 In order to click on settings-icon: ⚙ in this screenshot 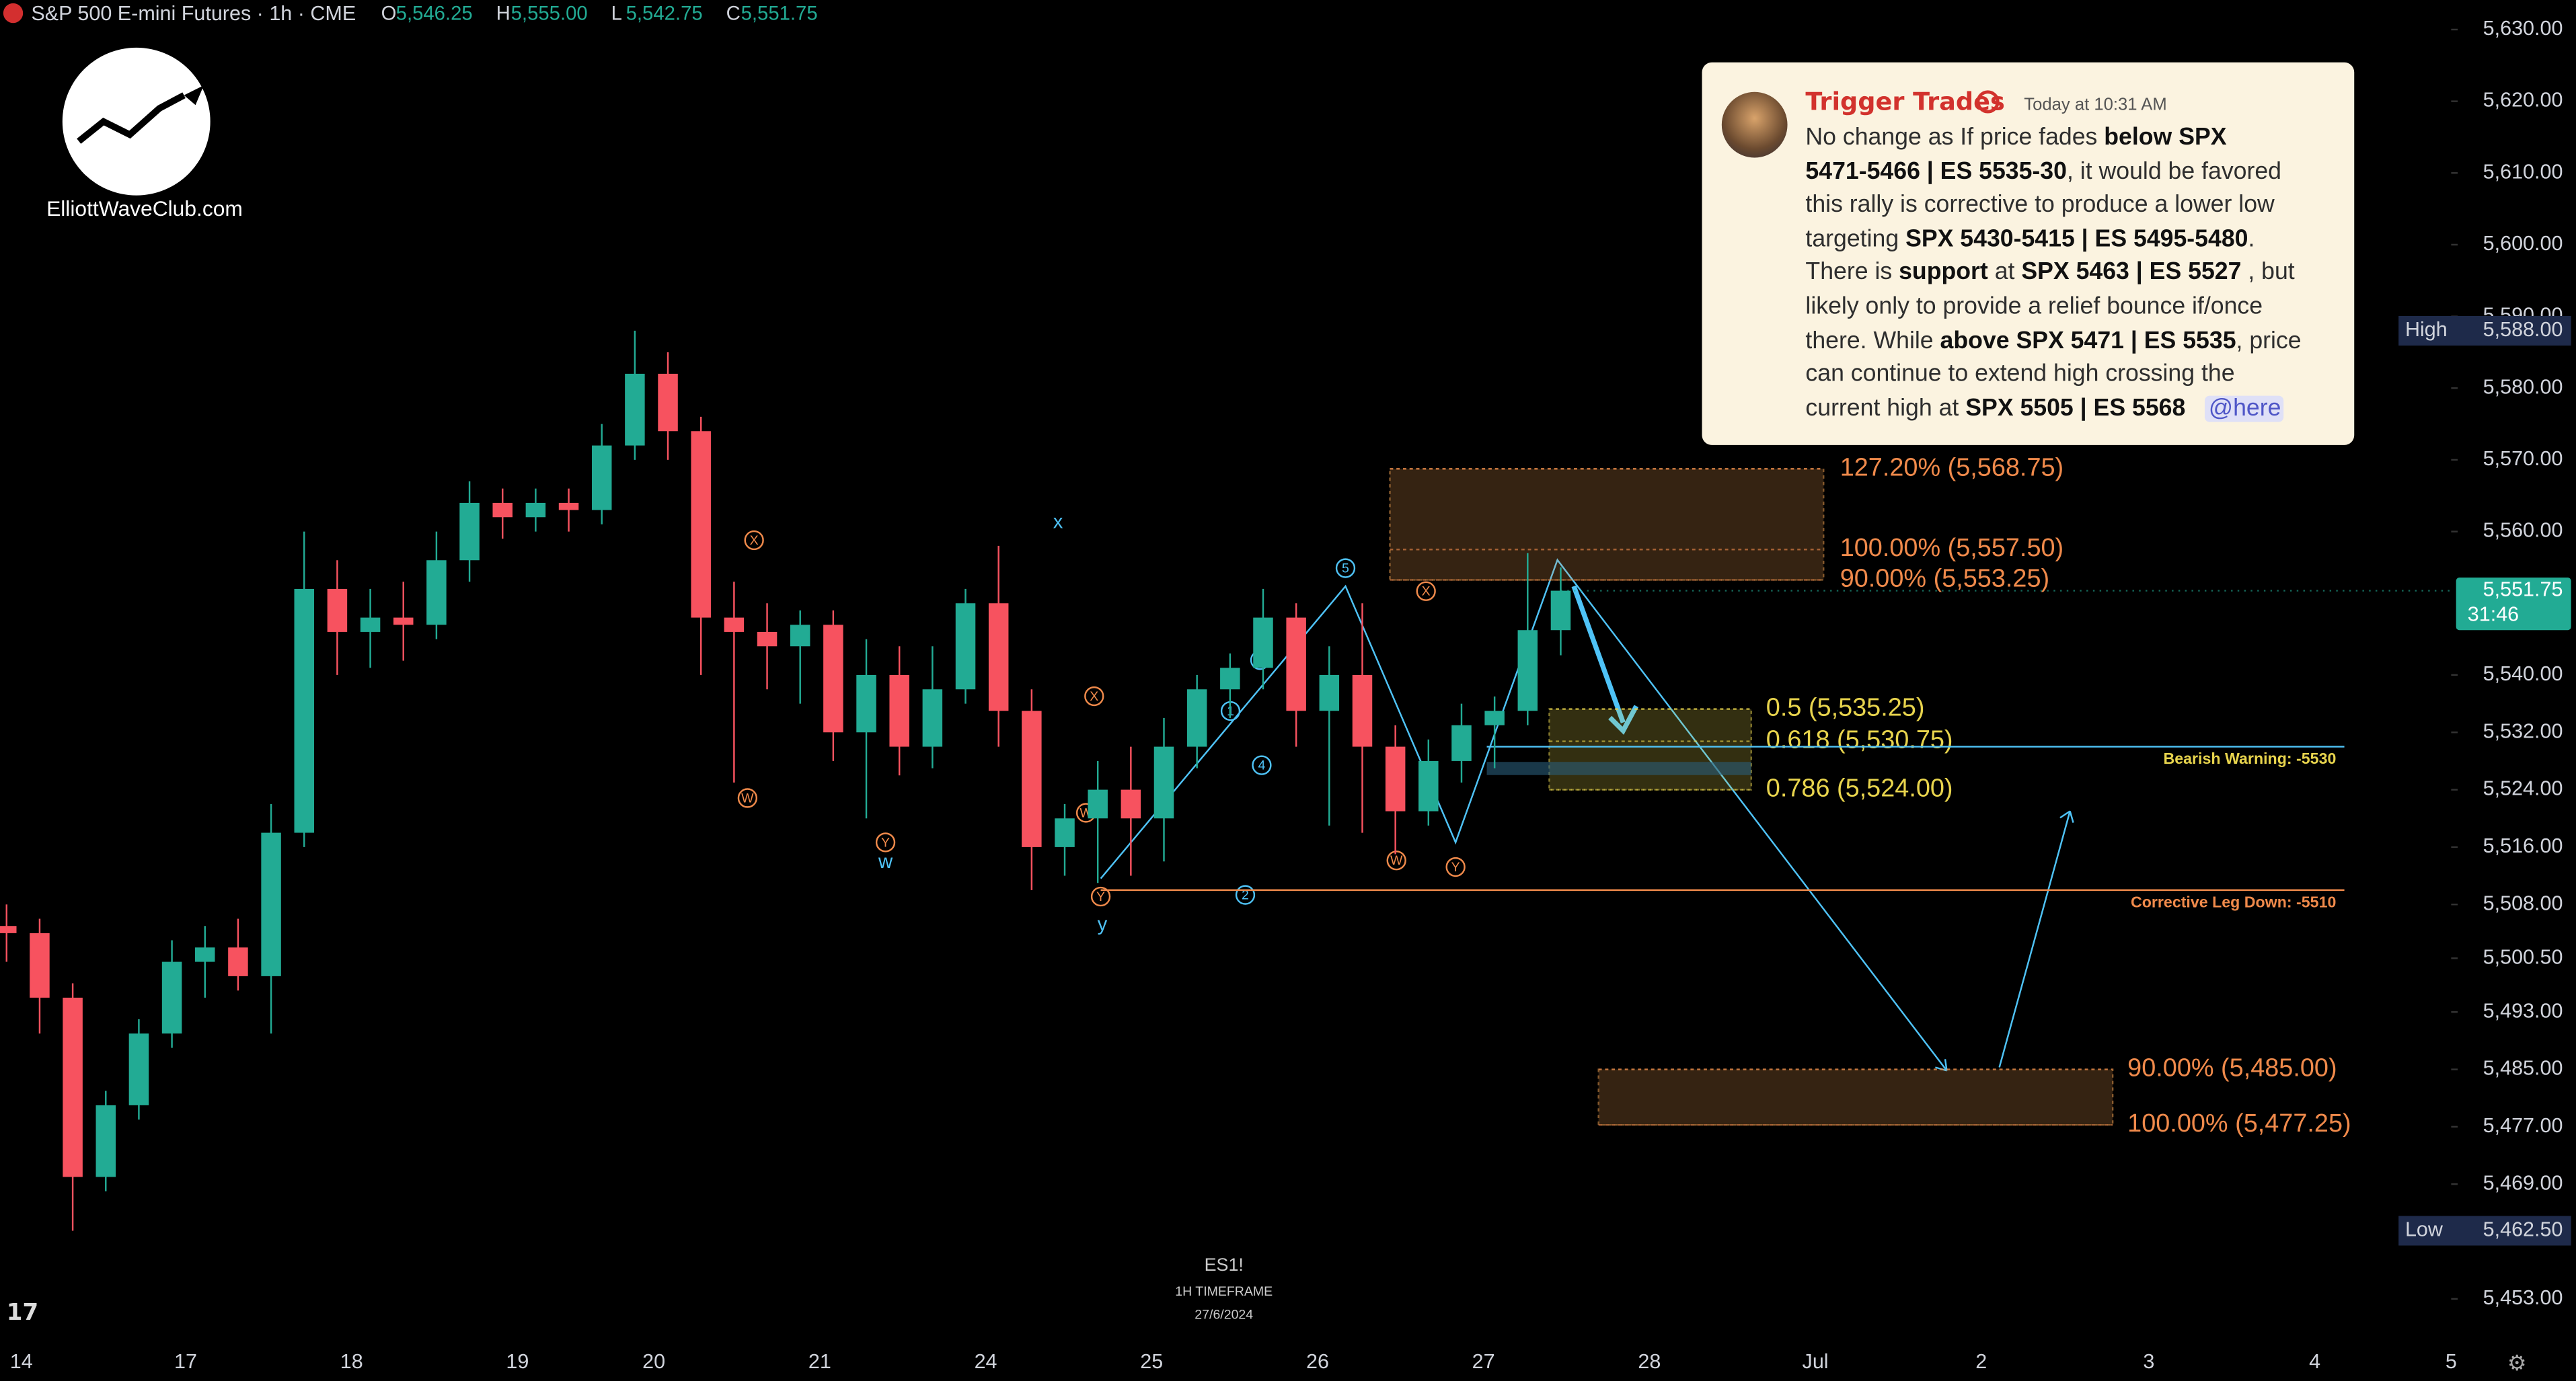, I will do `click(2516, 1363)`.